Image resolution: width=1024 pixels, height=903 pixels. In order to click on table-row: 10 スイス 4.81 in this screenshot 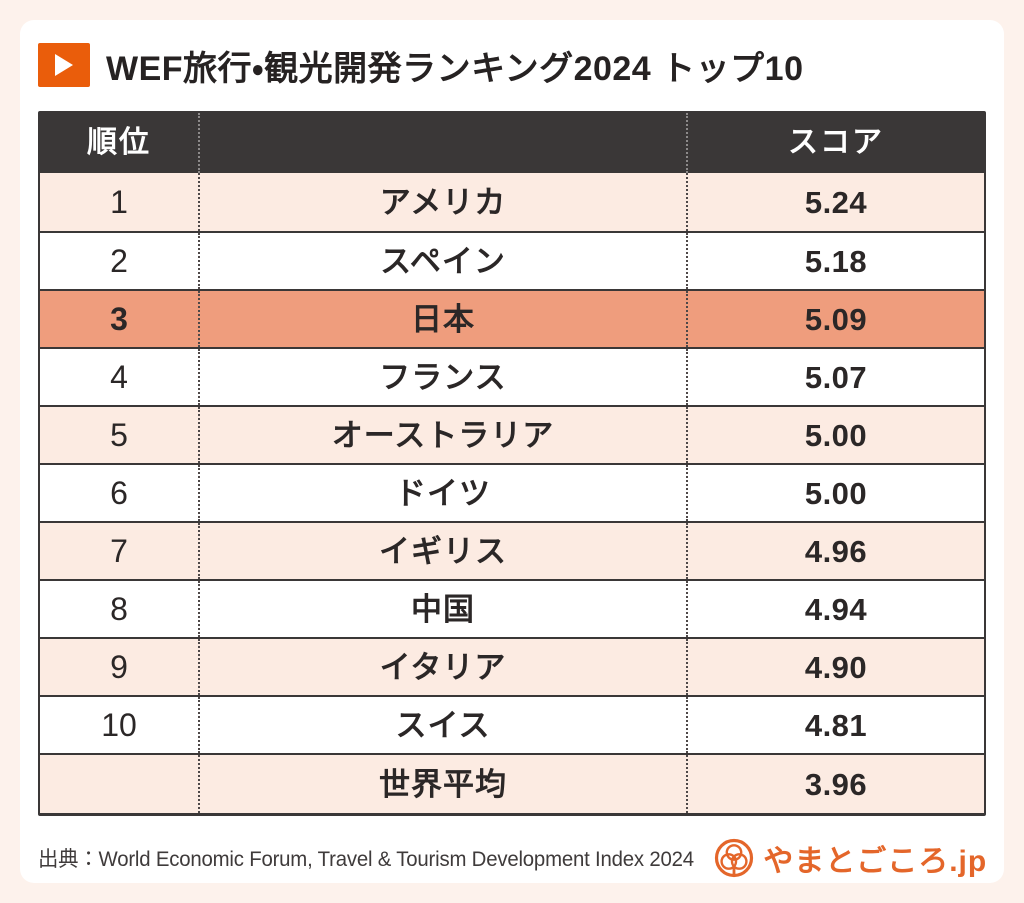, I will do `click(512, 724)`.